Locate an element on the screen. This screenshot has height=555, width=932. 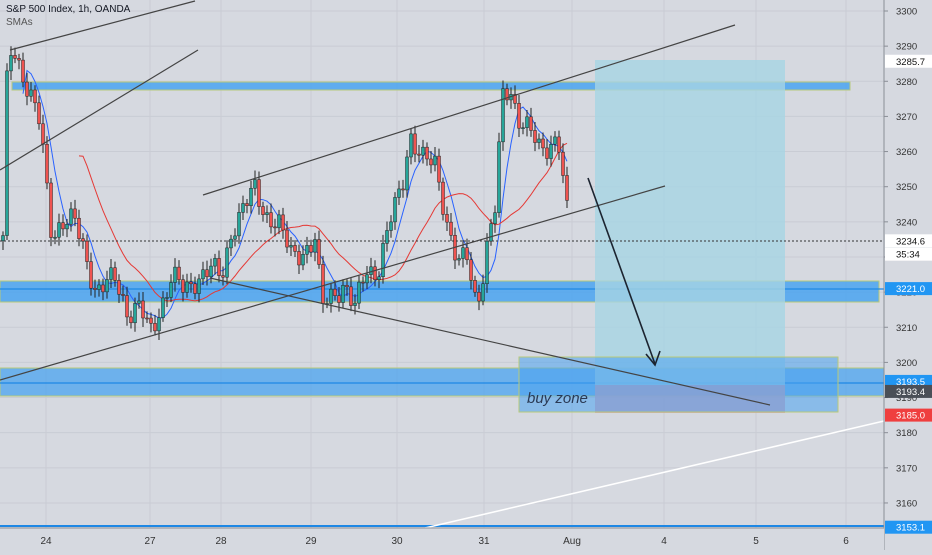
time-tick-label: 29 is located at coordinates (311, 541).